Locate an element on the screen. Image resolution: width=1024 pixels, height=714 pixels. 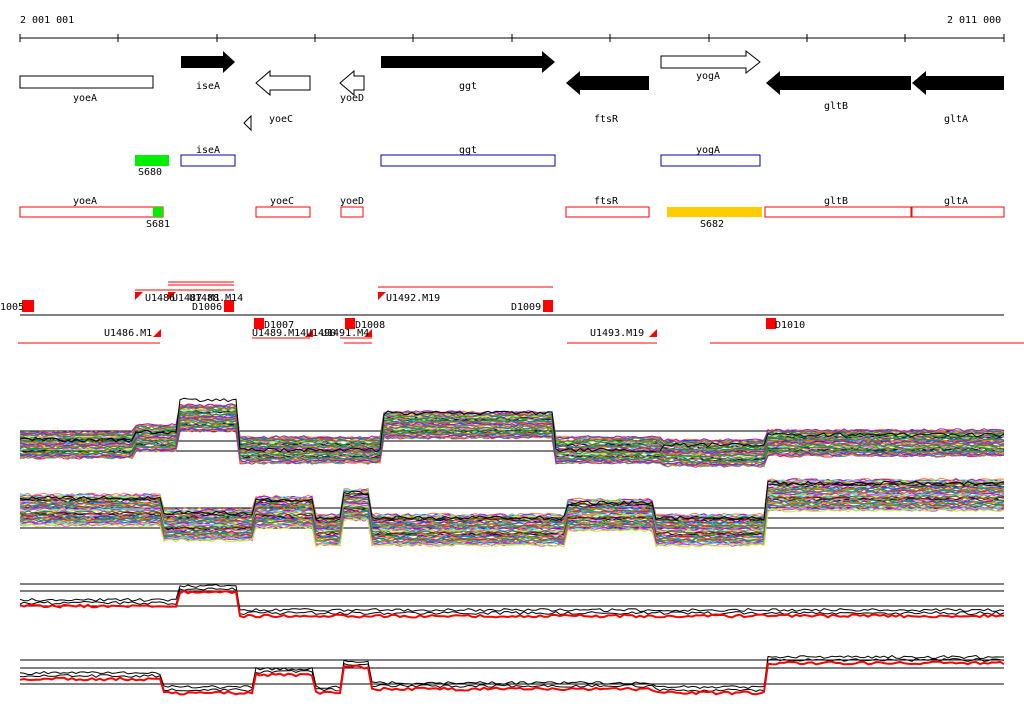
red-box-gltA: gltA is located at coordinates (958, 207).